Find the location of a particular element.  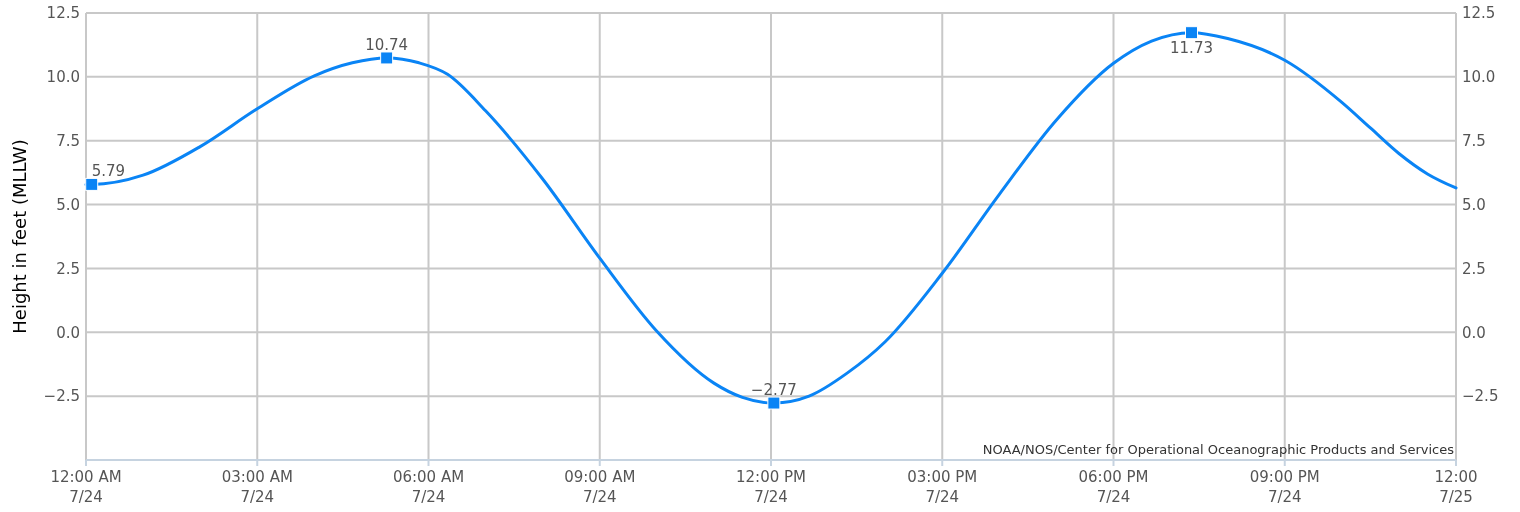

x-tick-label: 09:00 AM 7/24 is located at coordinates (600, 487).